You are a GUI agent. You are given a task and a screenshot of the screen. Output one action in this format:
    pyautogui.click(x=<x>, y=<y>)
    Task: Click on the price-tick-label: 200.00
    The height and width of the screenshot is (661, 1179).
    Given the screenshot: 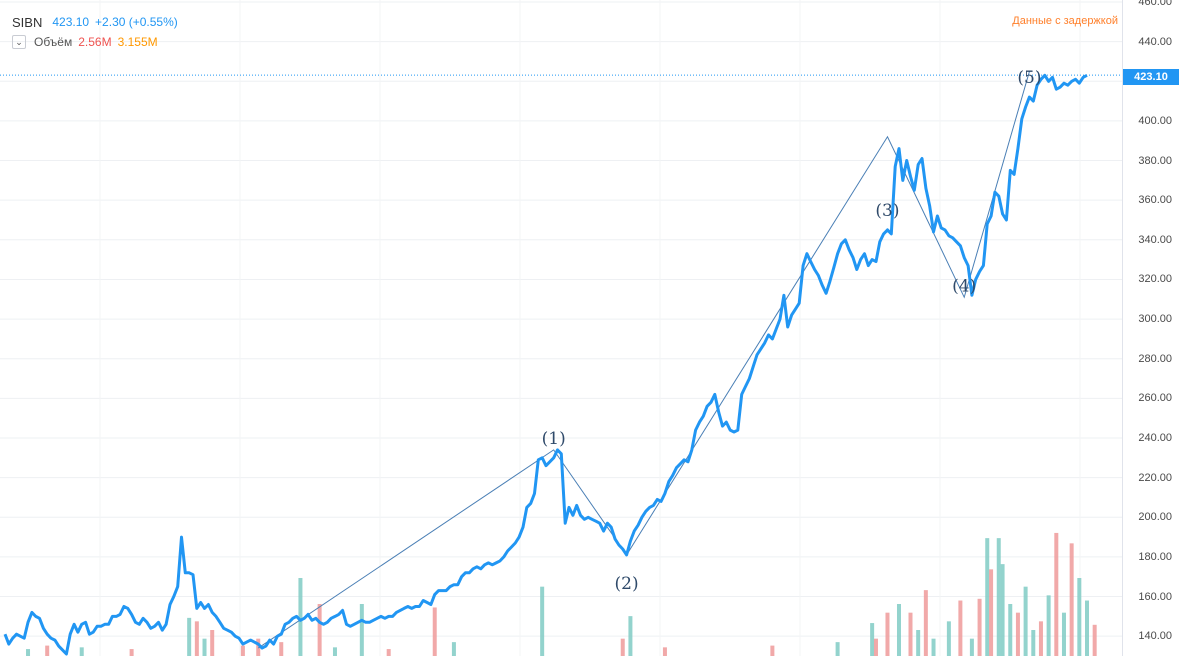 What is the action you would take?
    pyautogui.click(x=1155, y=517)
    